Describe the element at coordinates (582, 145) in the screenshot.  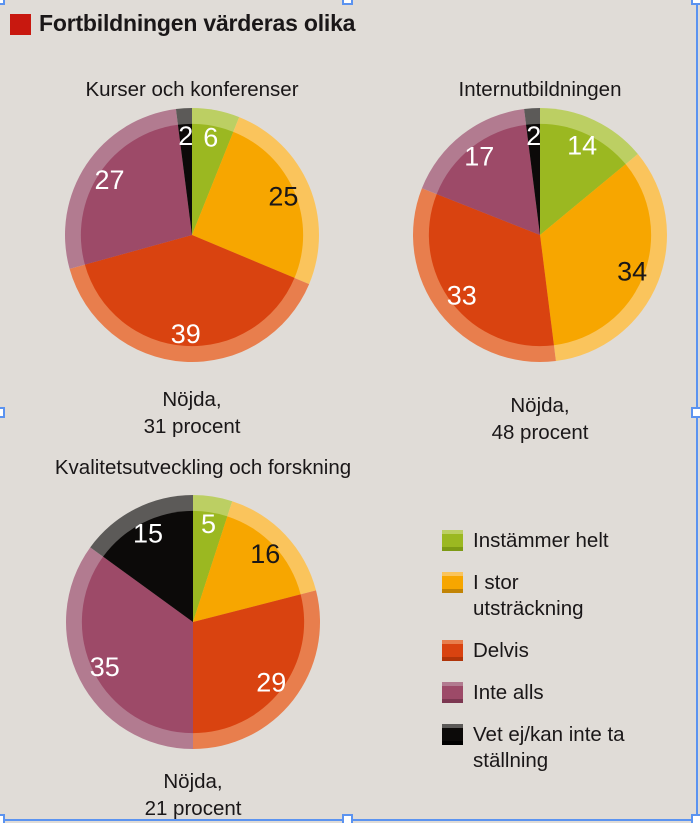
I see `slice-value-label: 14` at that location.